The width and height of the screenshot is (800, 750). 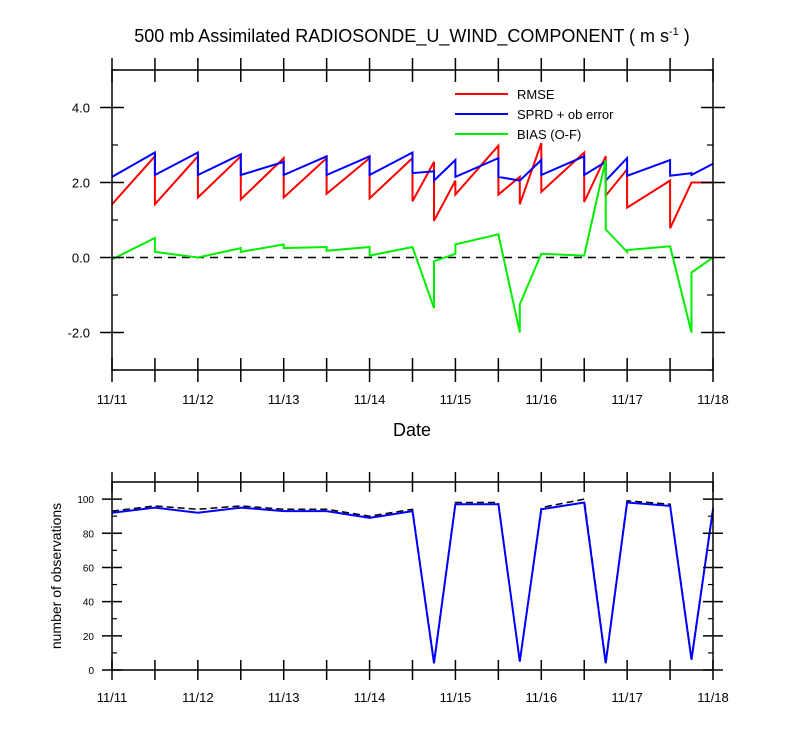 I want to click on y-tick-label: 60, so click(x=89, y=568).